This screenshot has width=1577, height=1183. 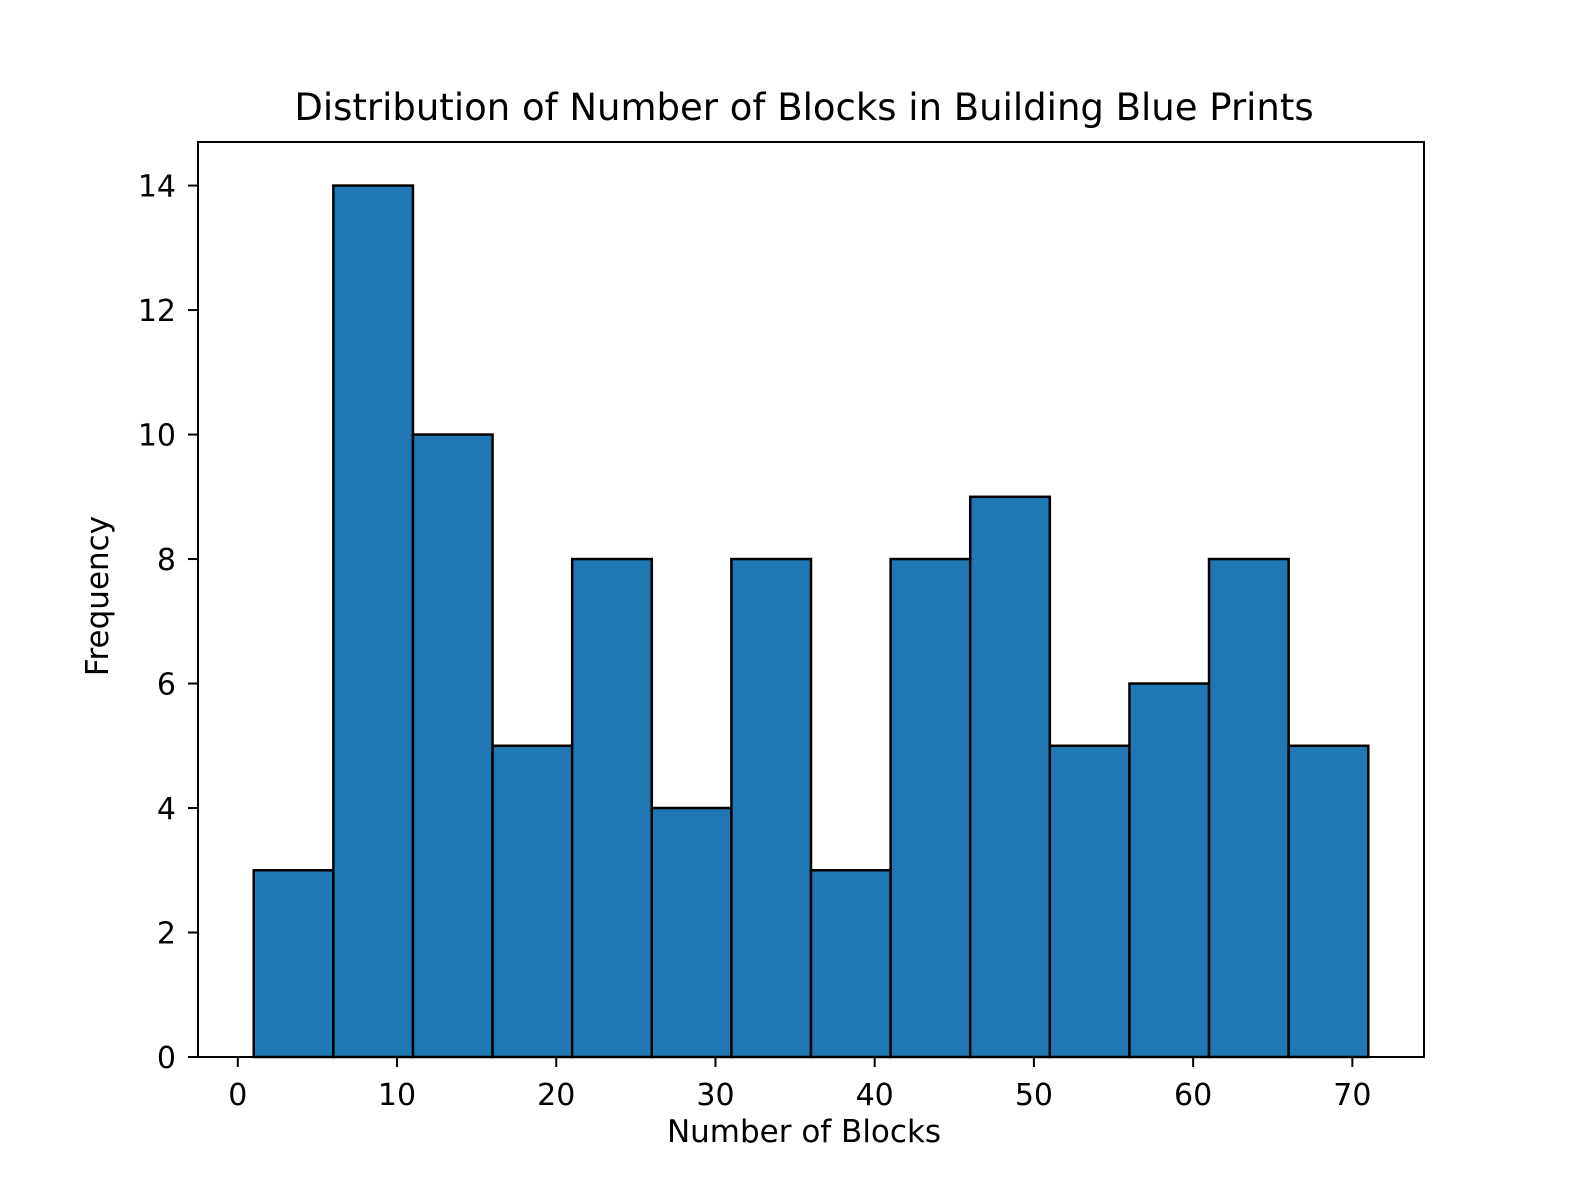 What do you see at coordinates (166, 685) in the screenshot?
I see `y-tick-label: 6` at bounding box center [166, 685].